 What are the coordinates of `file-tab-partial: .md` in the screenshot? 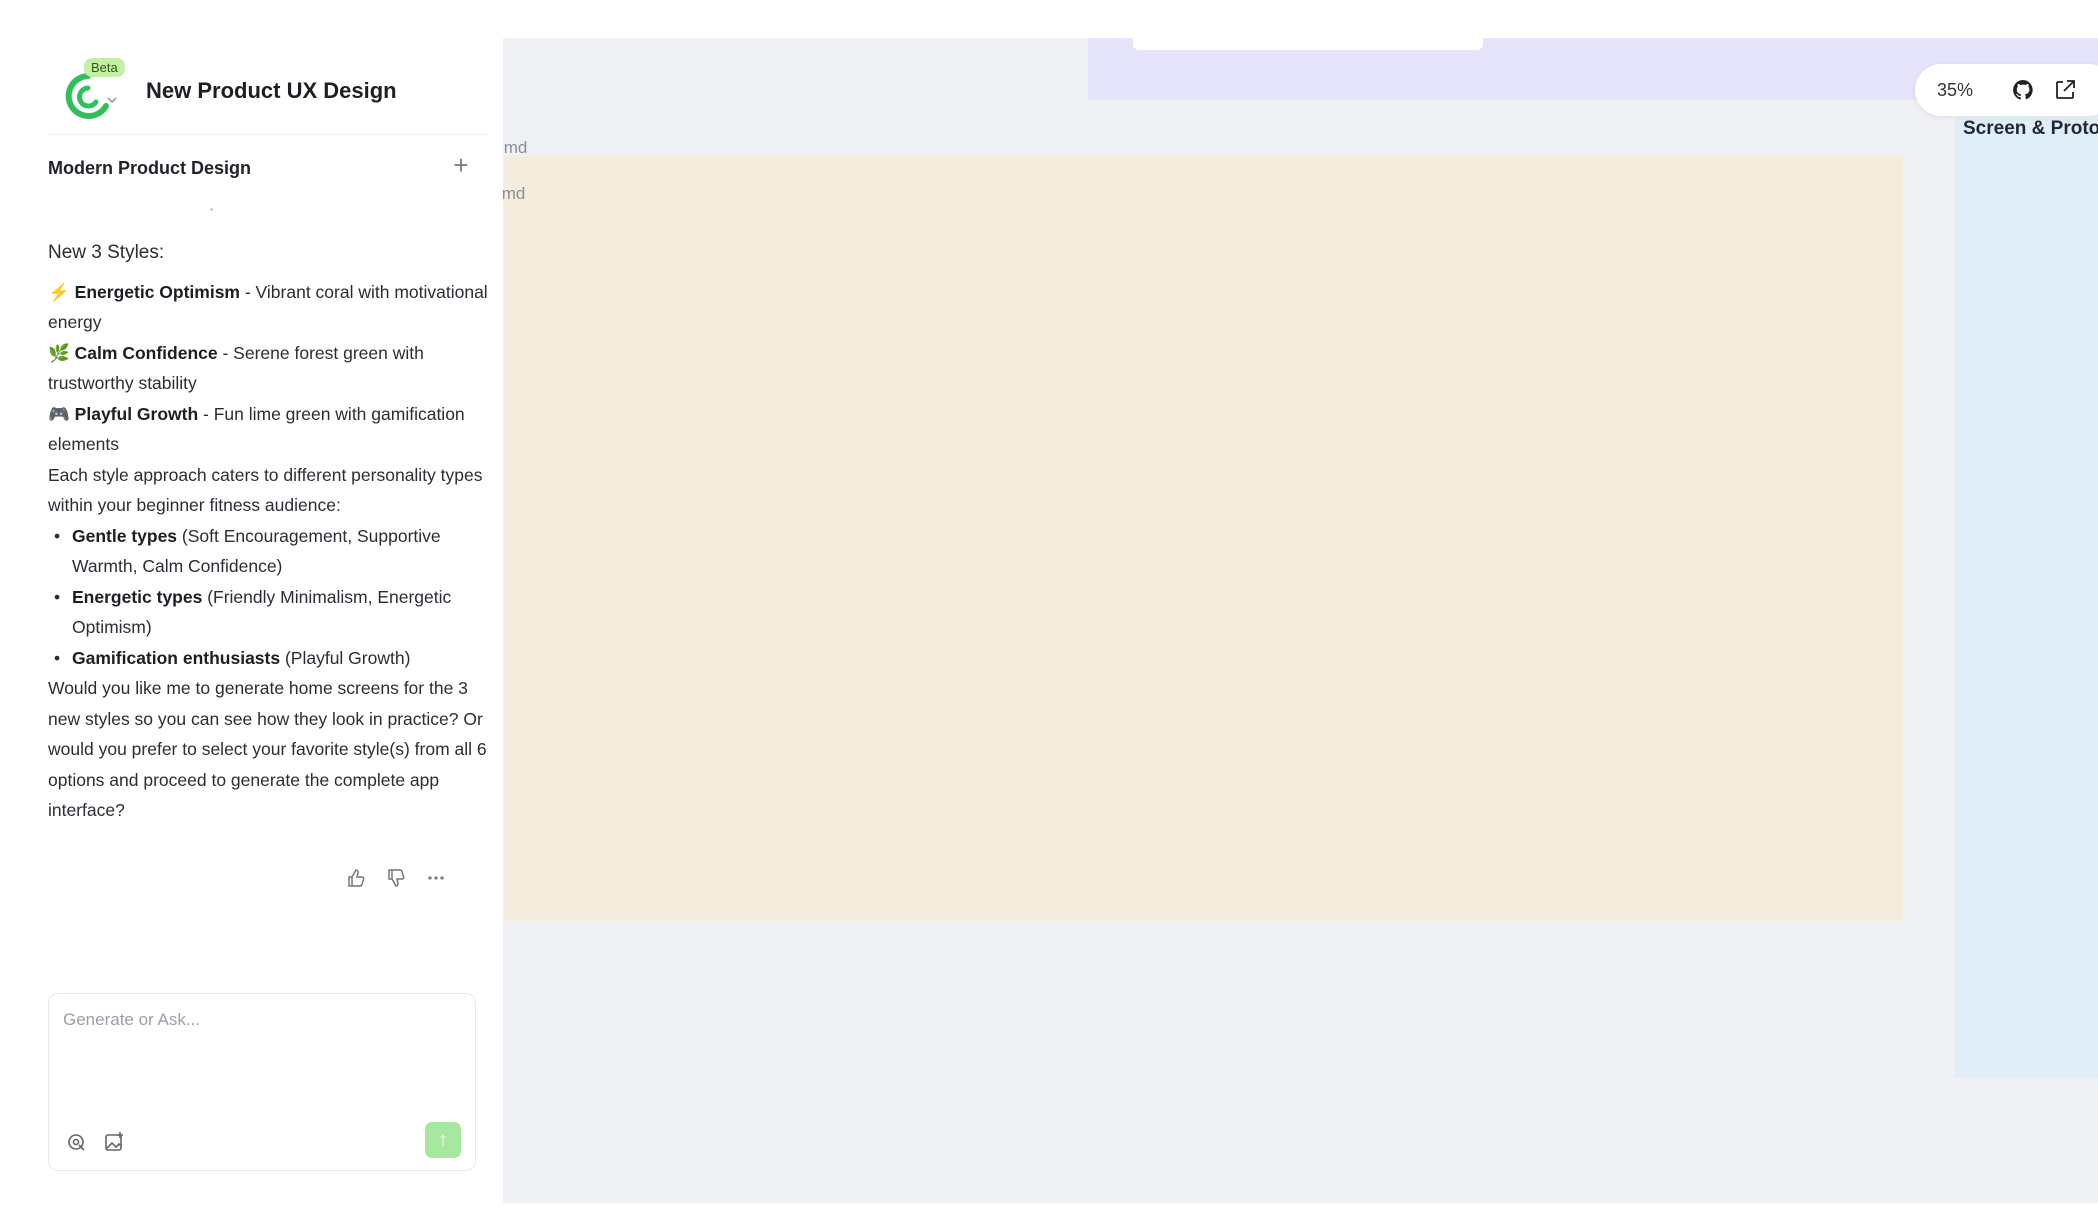 It's located at (515, 147).